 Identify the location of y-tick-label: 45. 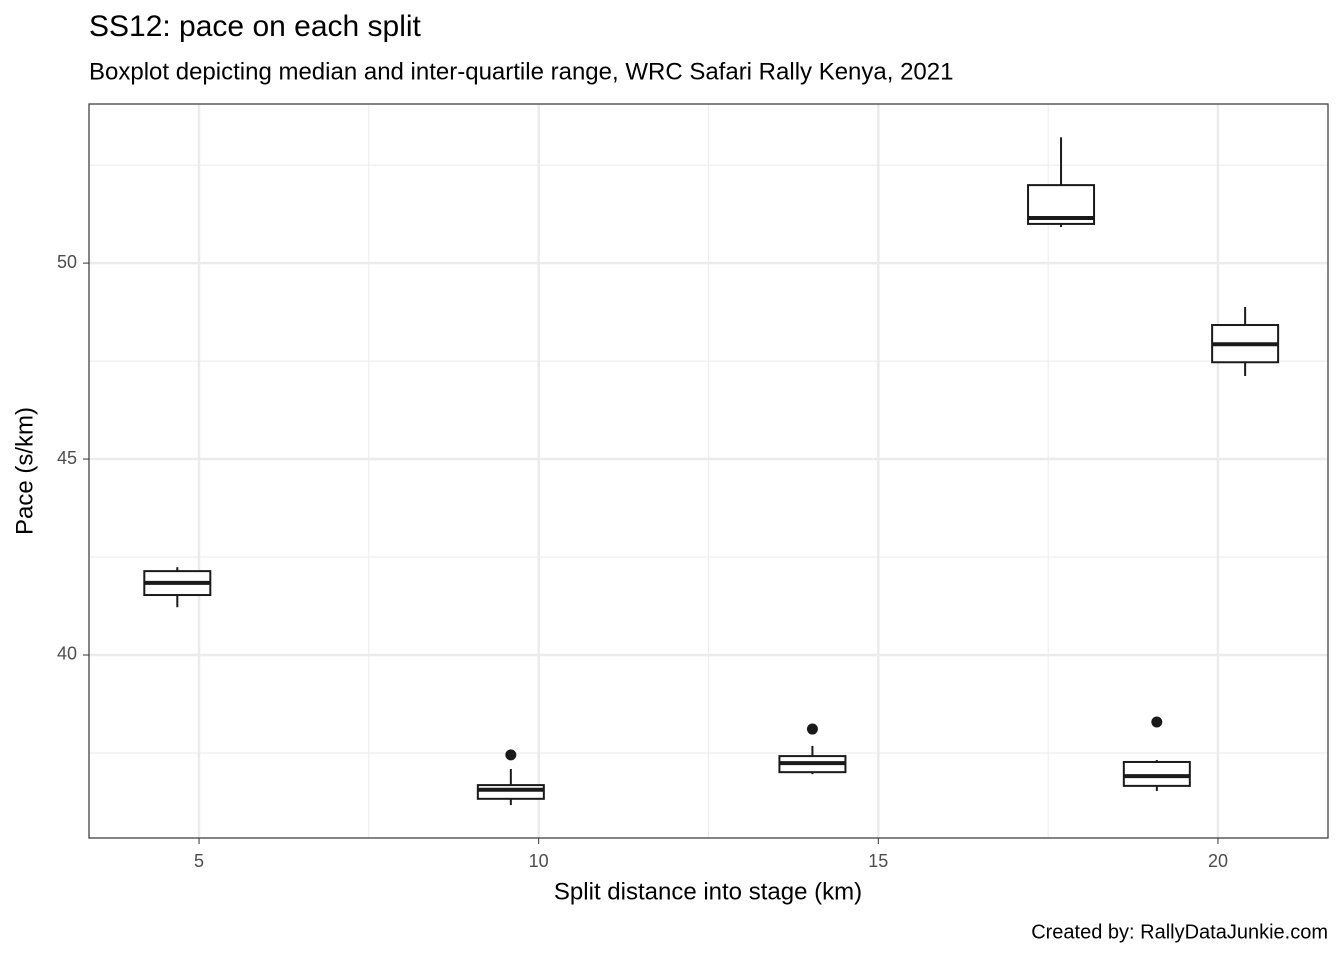
(67, 458).